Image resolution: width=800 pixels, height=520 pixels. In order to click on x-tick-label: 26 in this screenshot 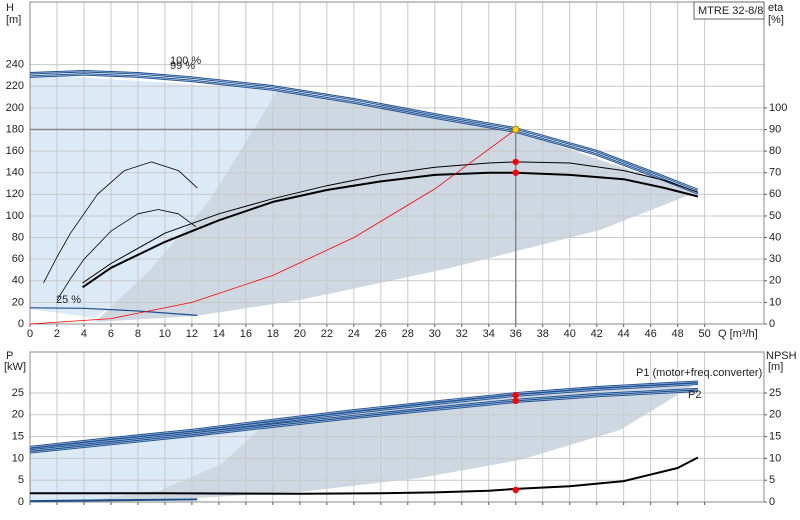, I will do `click(381, 334)`.